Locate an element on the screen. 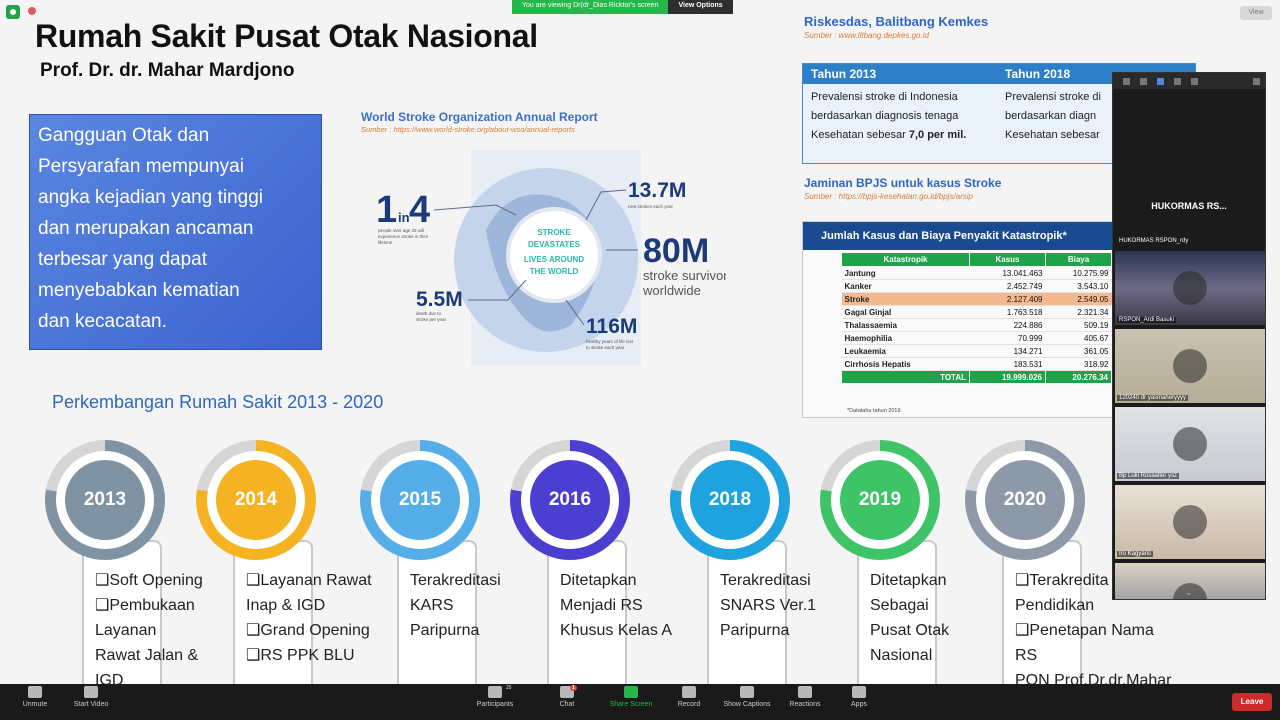  reactions-button: Reactions is located at coordinates (805, 697).